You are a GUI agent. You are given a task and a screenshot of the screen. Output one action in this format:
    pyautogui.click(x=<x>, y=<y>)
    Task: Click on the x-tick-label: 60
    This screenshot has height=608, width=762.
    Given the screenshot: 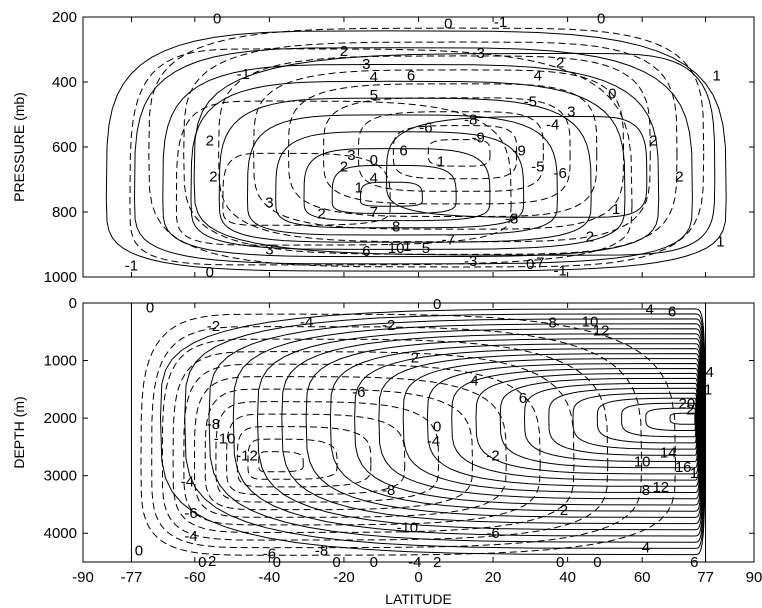 What is the action you would take?
    pyautogui.click(x=642, y=577)
    